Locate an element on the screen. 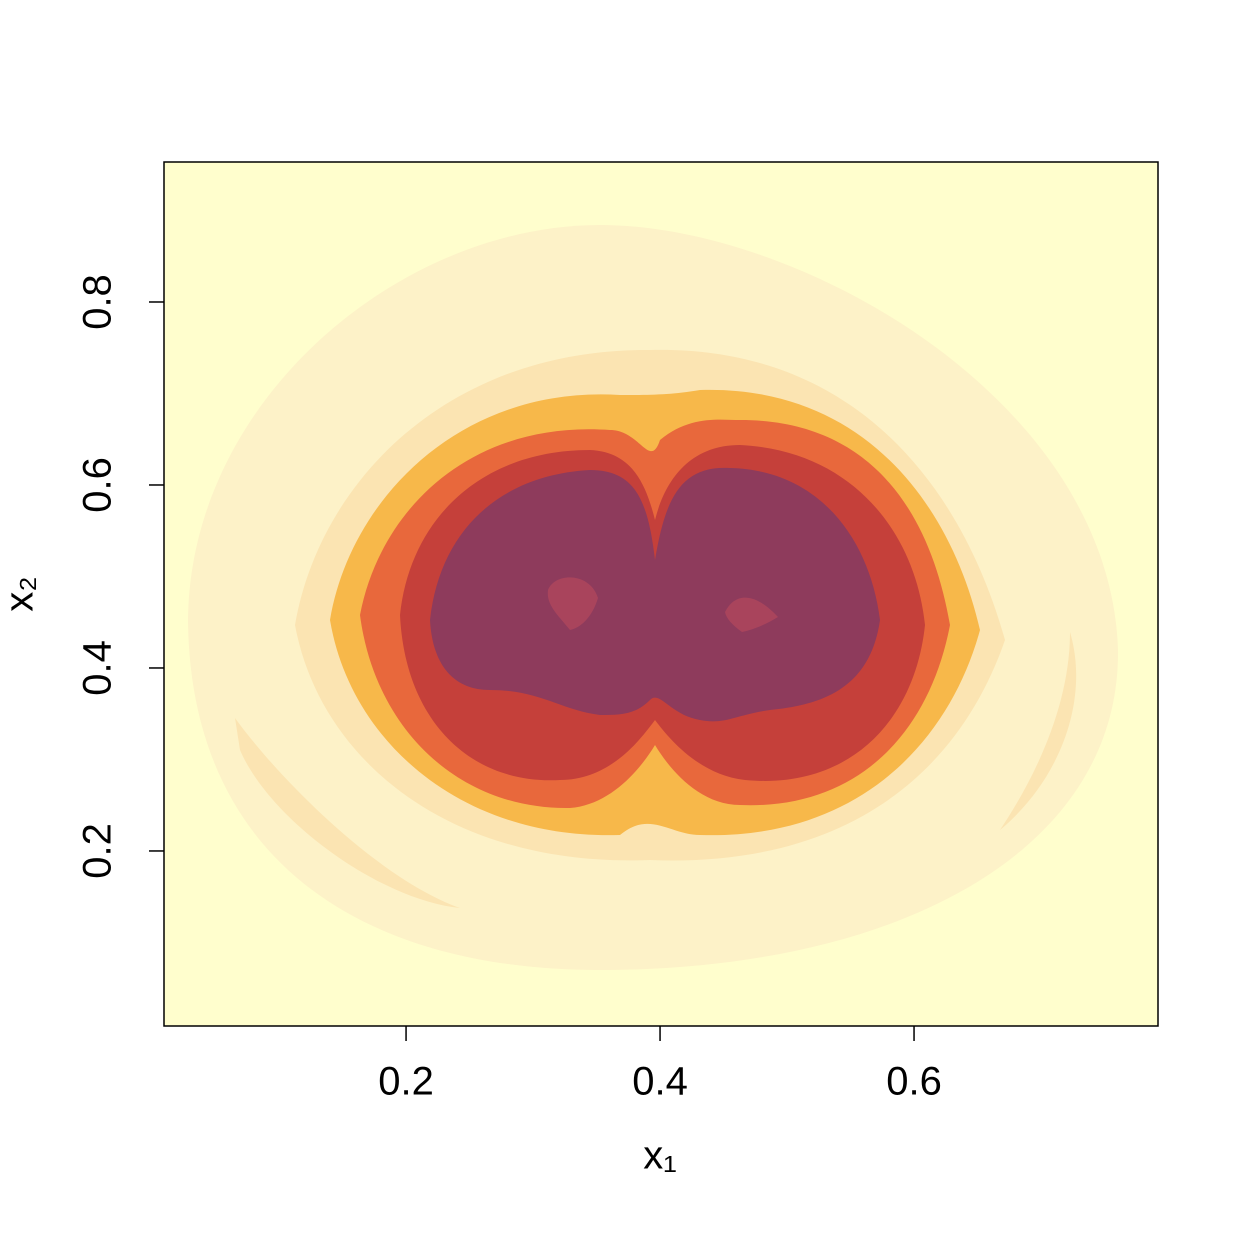 This screenshot has height=1236, width=1239. y-tick-label: 0.6 is located at coordinates (98, 485).